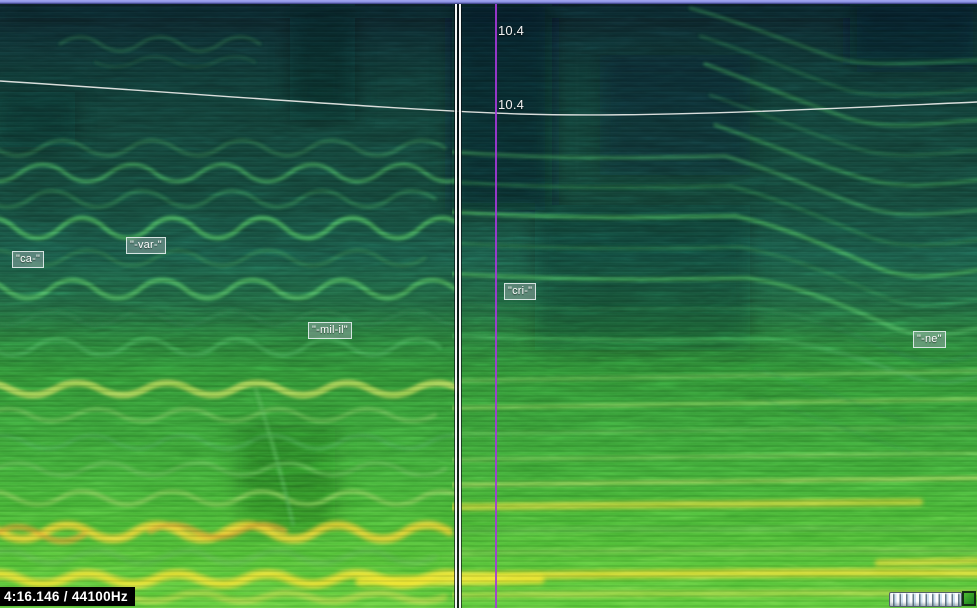 The image size is (977, 608). What do you see at coordinates (146, 245) in the screenshot?
I see `annotation-label-var: "-var-"` at bounding box center [146, 245].